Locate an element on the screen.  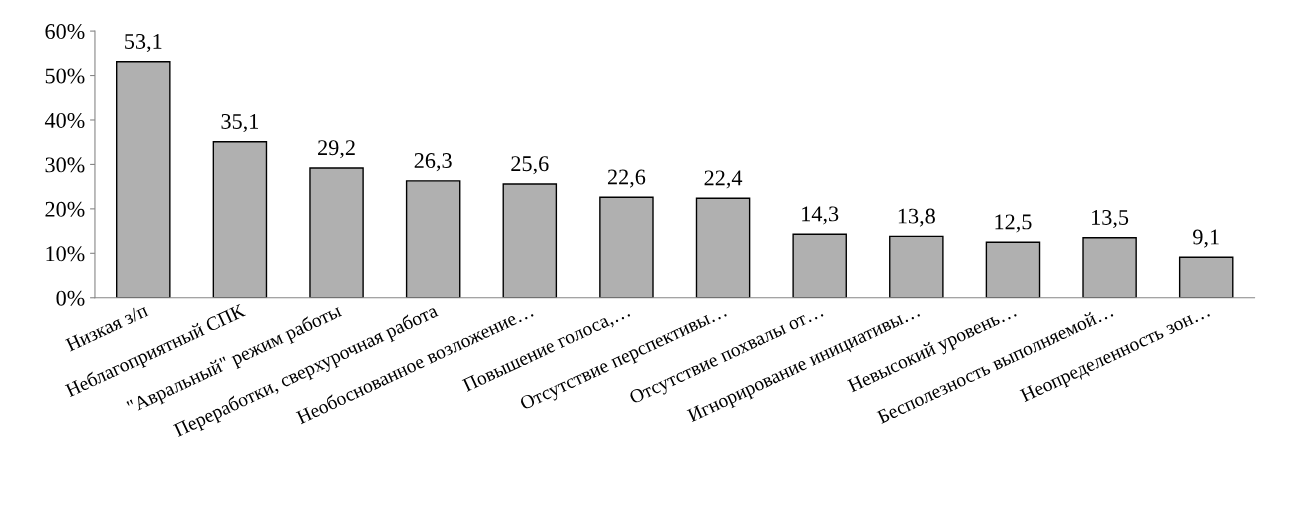
data-label: 12,5 is located at coordinates (1013, 223).